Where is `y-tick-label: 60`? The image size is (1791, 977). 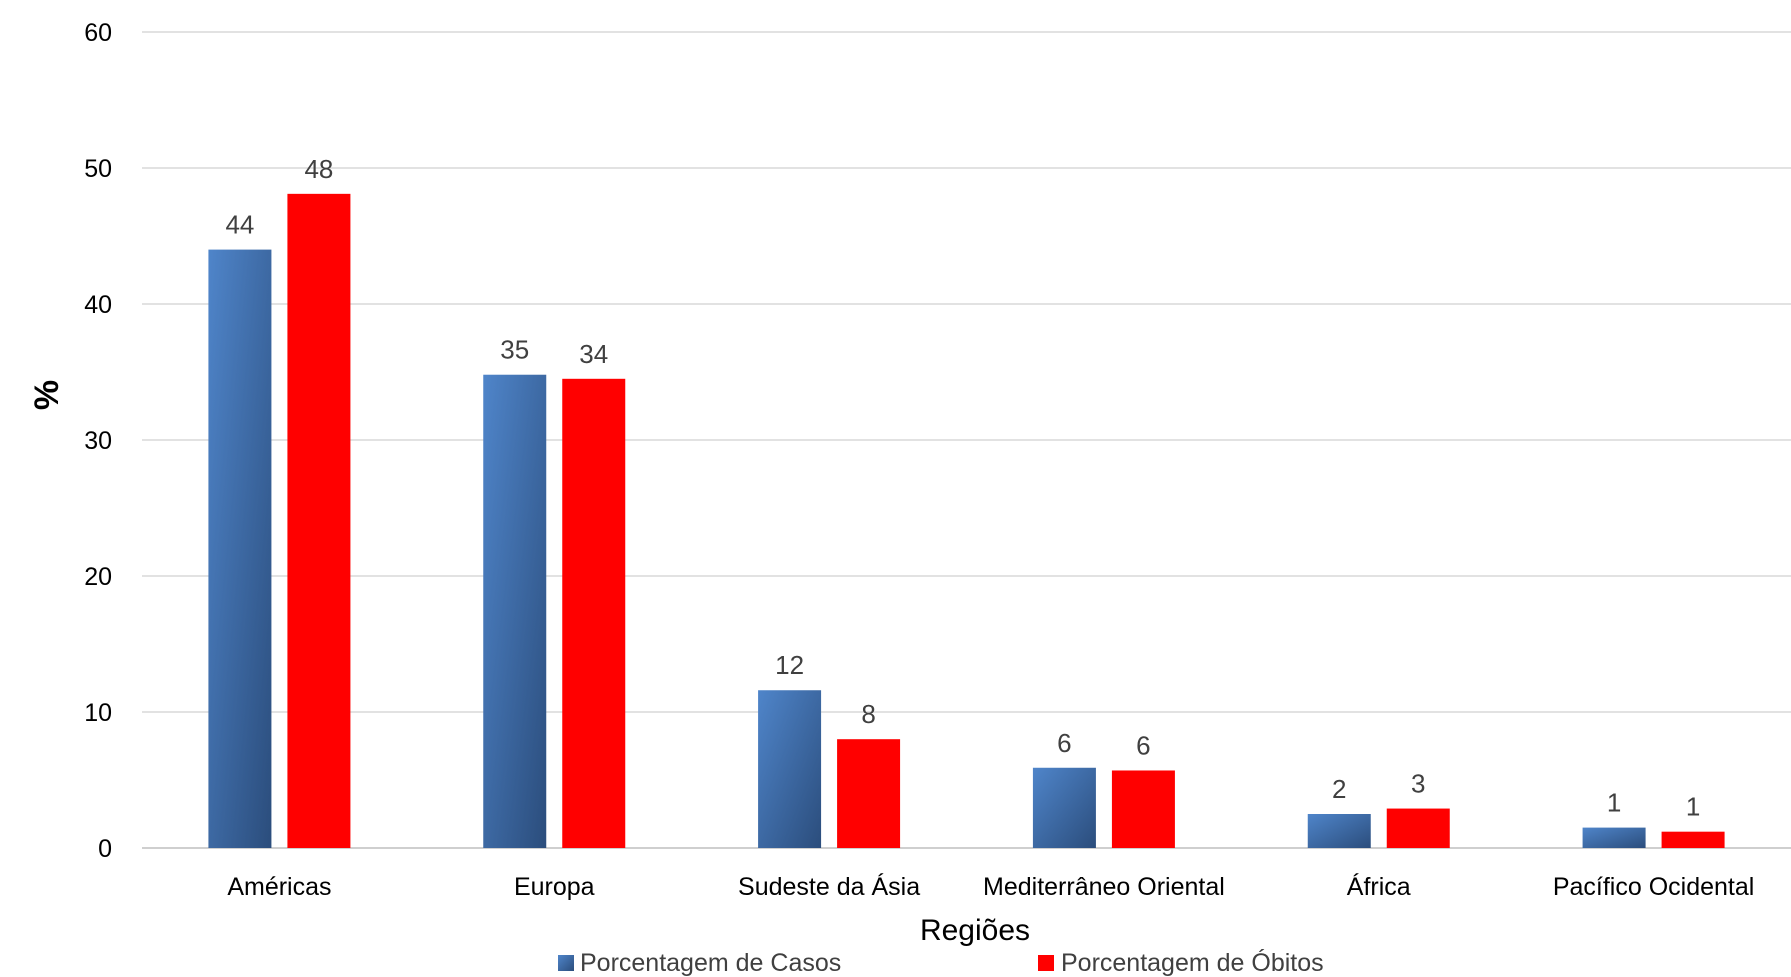
y-tick-label: 60 is located at coordinates (98, 33).